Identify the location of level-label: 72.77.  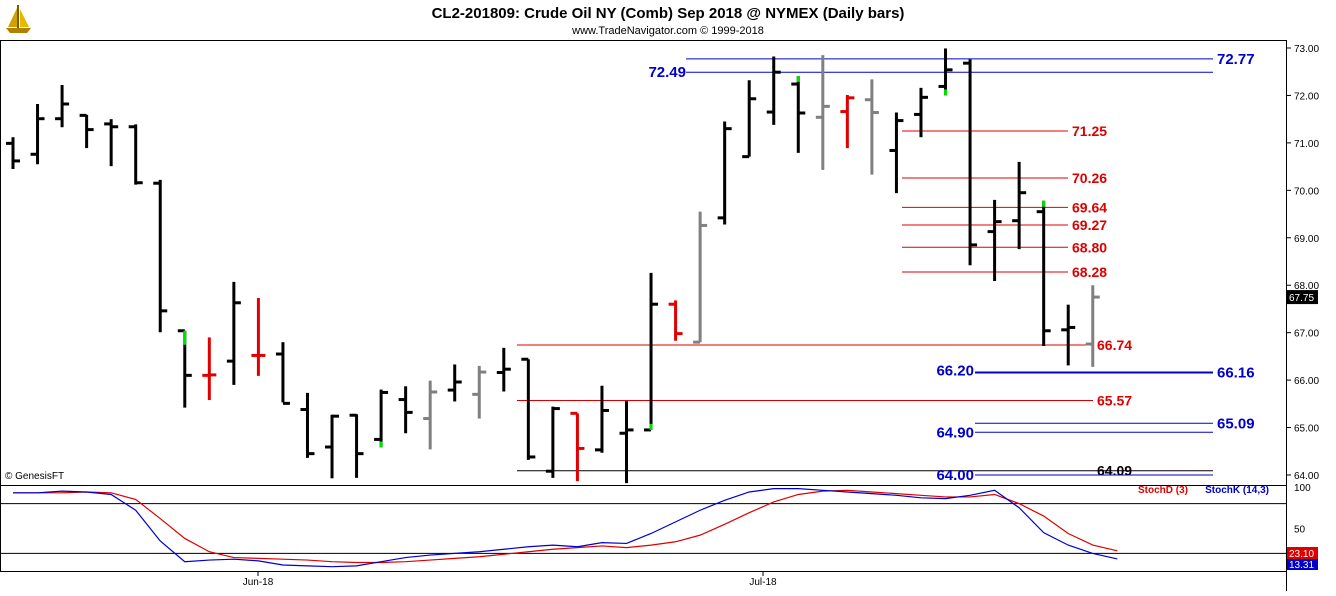
(1236, 59).